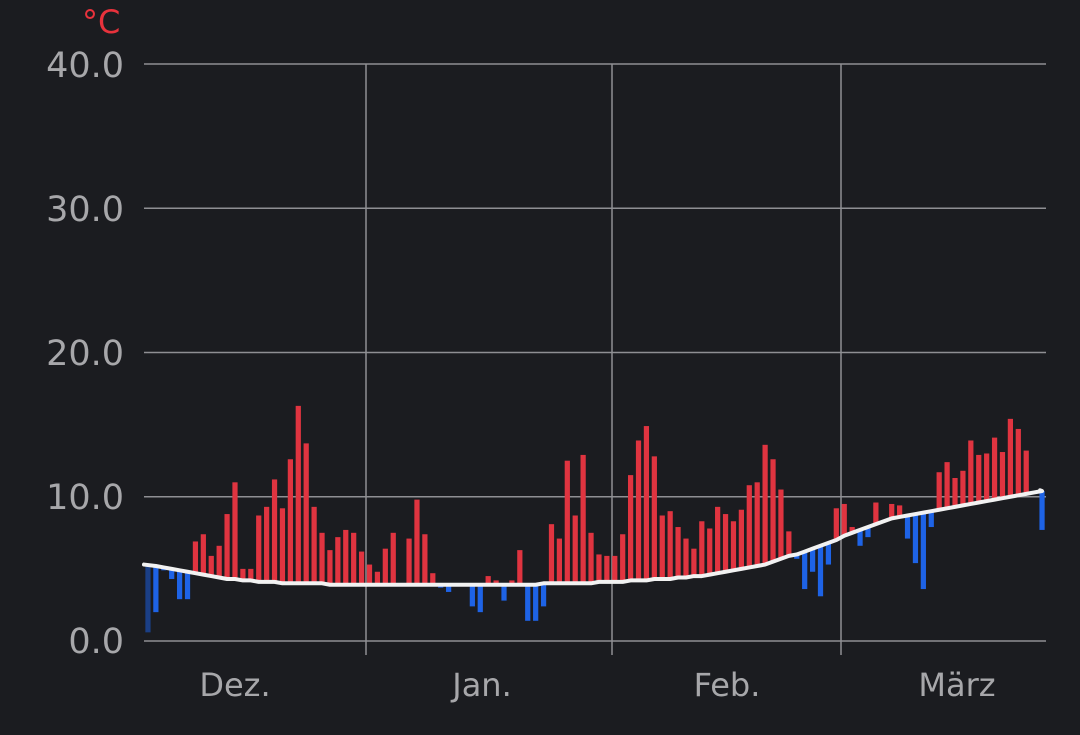  What do you see at coordinates (481, 685) in the screenshot?
I see `x-tick-label: Jan.` at bounding box center [481, 685].